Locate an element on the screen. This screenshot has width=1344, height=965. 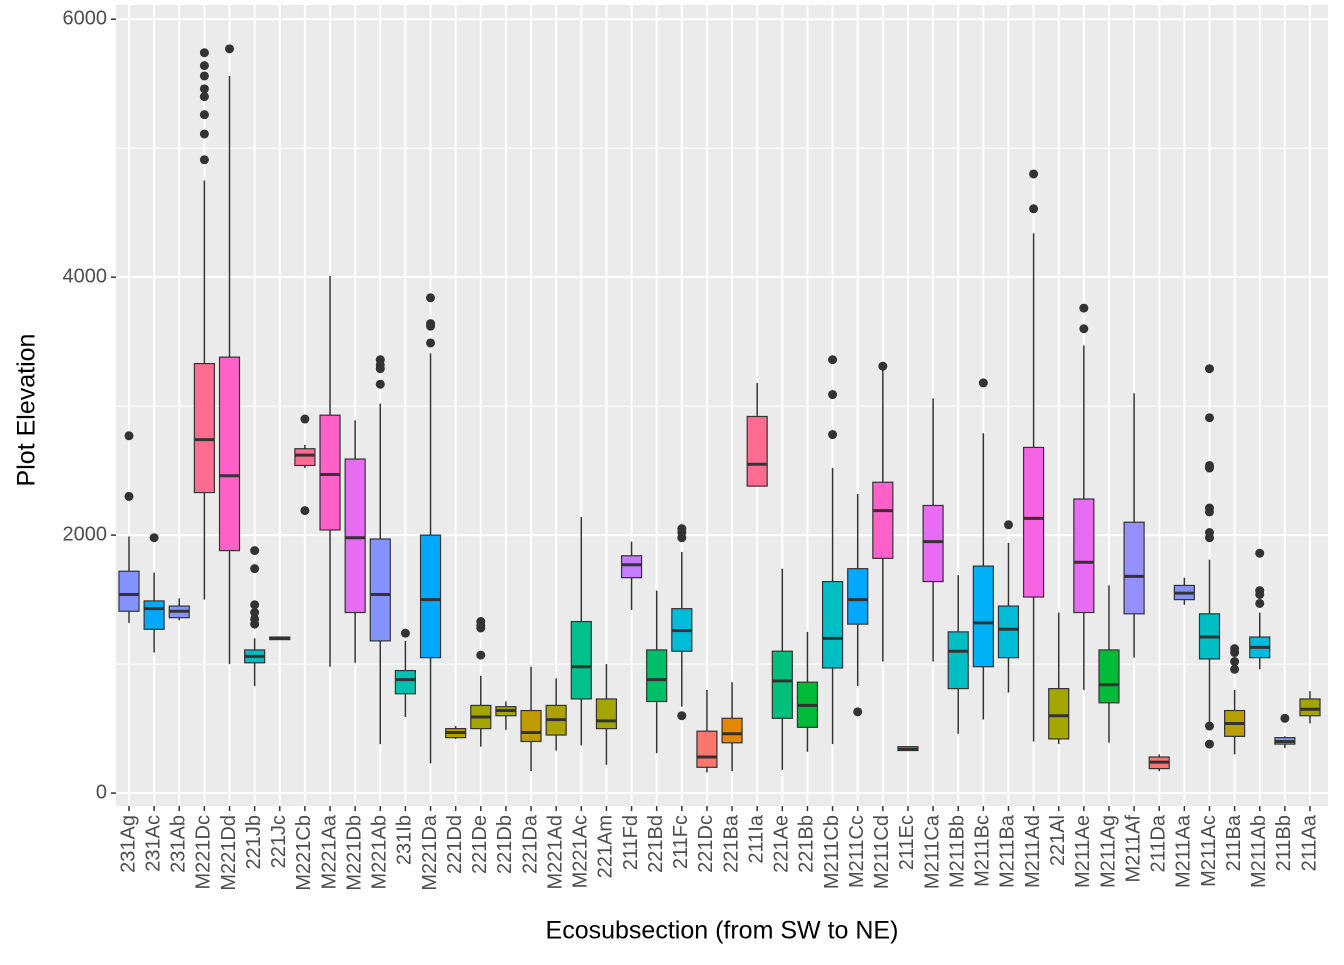
x-tick-label: 231Ab is located at coordinates (179, 844).